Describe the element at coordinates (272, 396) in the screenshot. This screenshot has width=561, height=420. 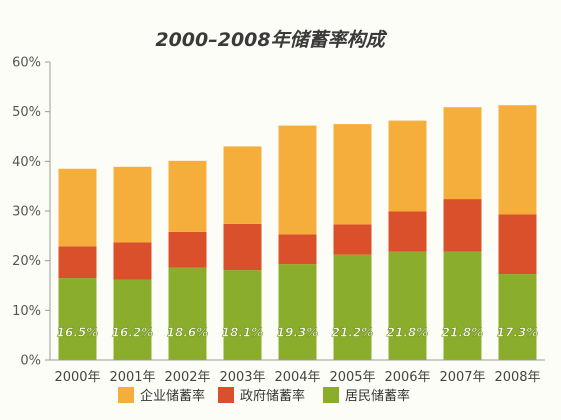
I see `legend-label: 政府储蓄率` at that location.